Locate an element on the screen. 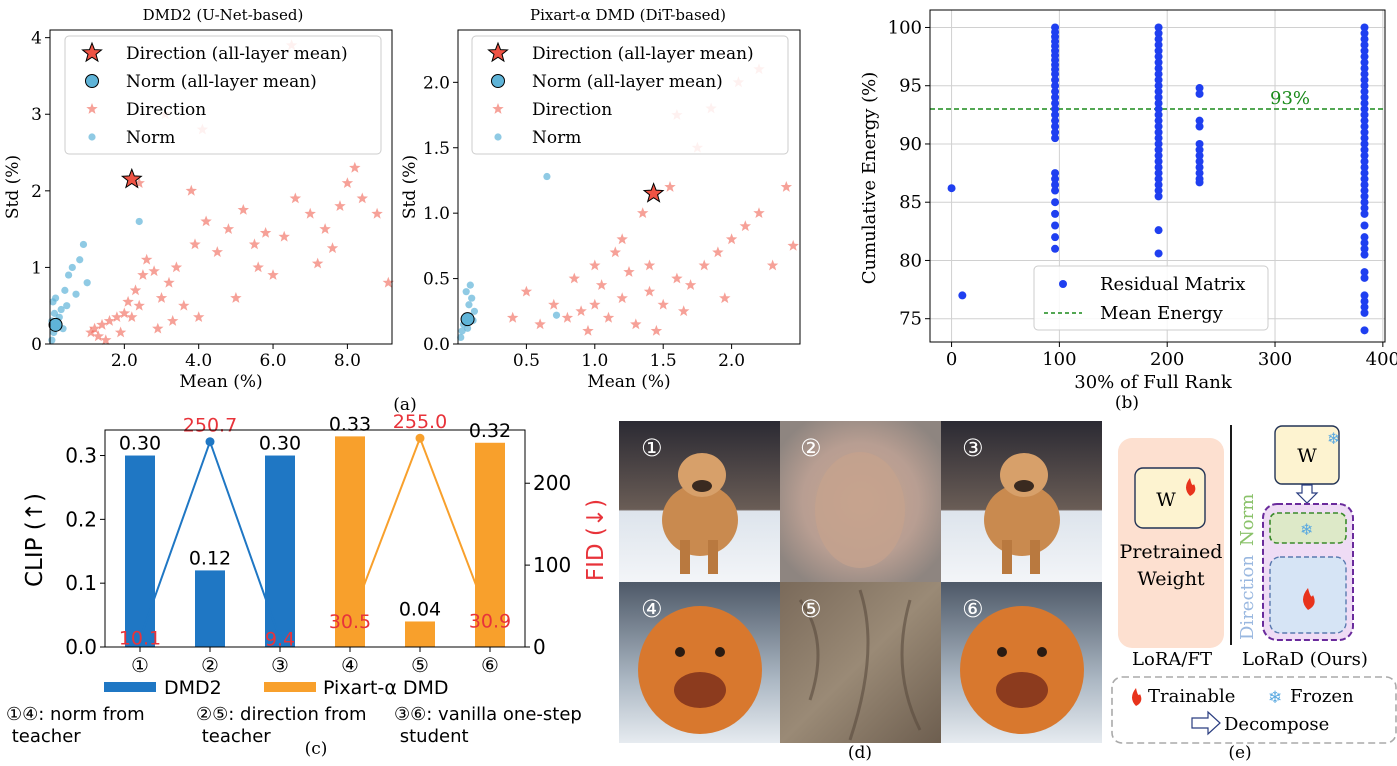  chart-a2-xlabel: Mean (%) is located at coordinates (628, 382).